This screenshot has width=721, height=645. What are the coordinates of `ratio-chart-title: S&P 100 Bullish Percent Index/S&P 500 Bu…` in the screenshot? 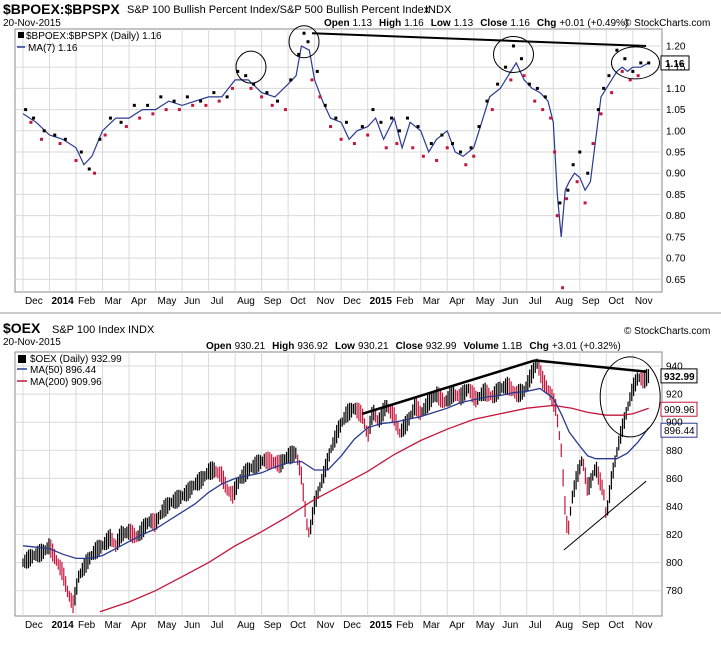 It's located at (278, 10).